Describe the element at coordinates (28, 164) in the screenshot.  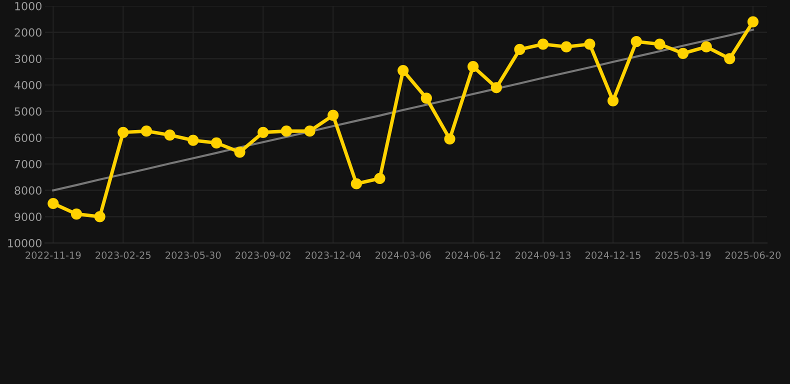
I see `y-tick-label: 7000` at that location.